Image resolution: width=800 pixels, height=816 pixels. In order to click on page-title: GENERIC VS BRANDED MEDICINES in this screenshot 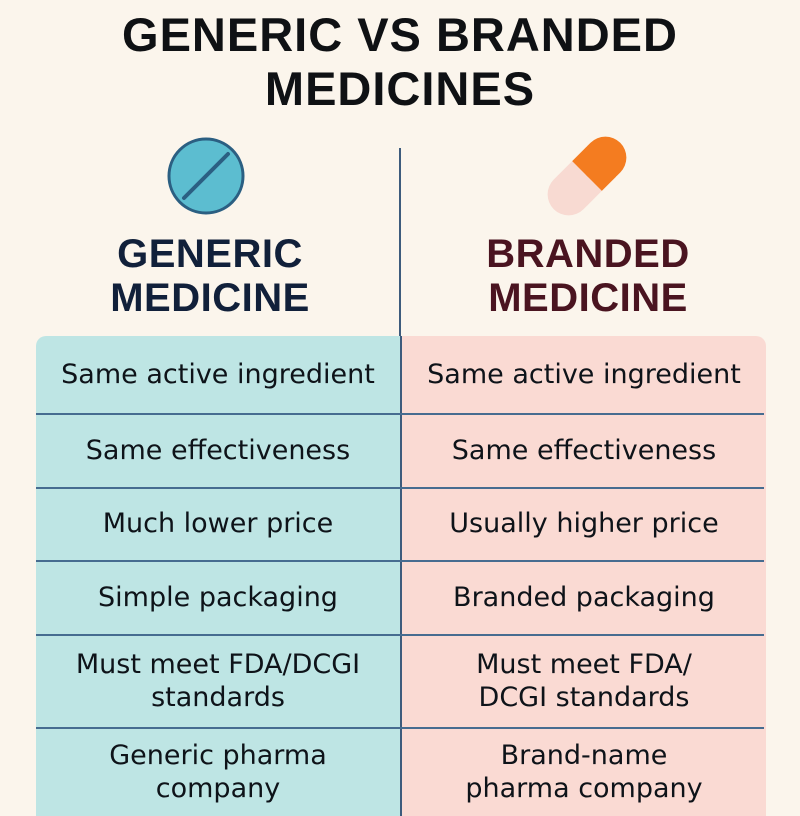, I will do `click(400, 62)`.